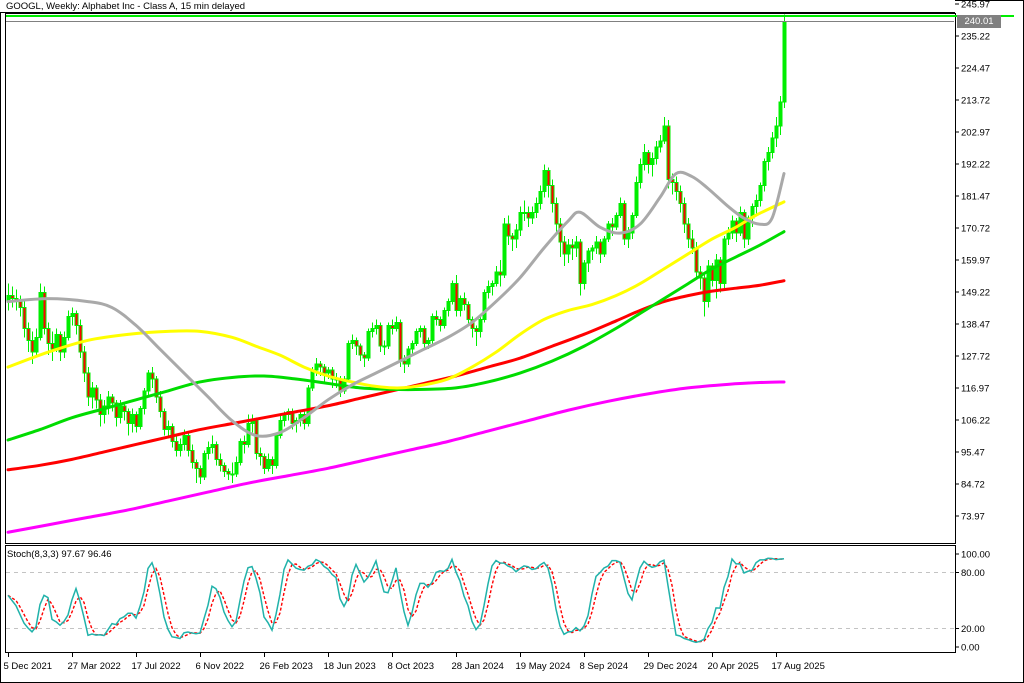  Describe the element at coordinates (975, 133) in the screenshot. I see `price-tick-label: 202.97` at that location.